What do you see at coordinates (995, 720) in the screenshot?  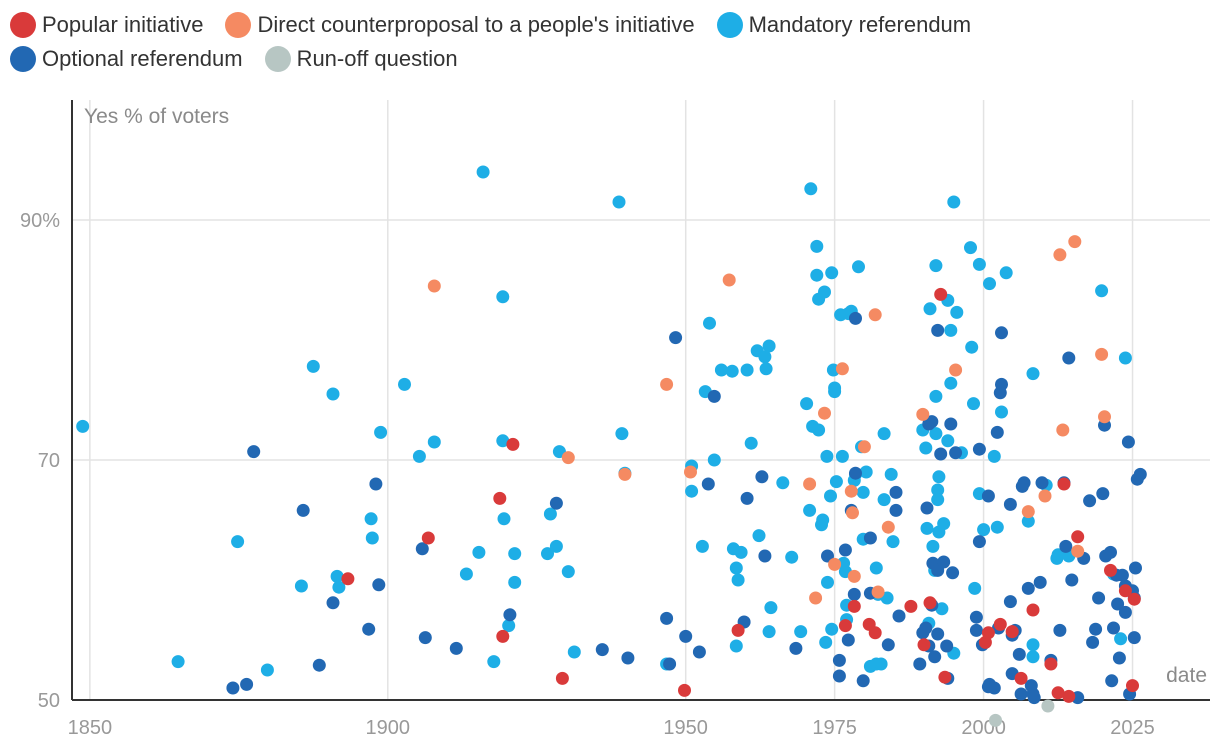 I see `data-point-runoff` at bounding box center [995, 720].